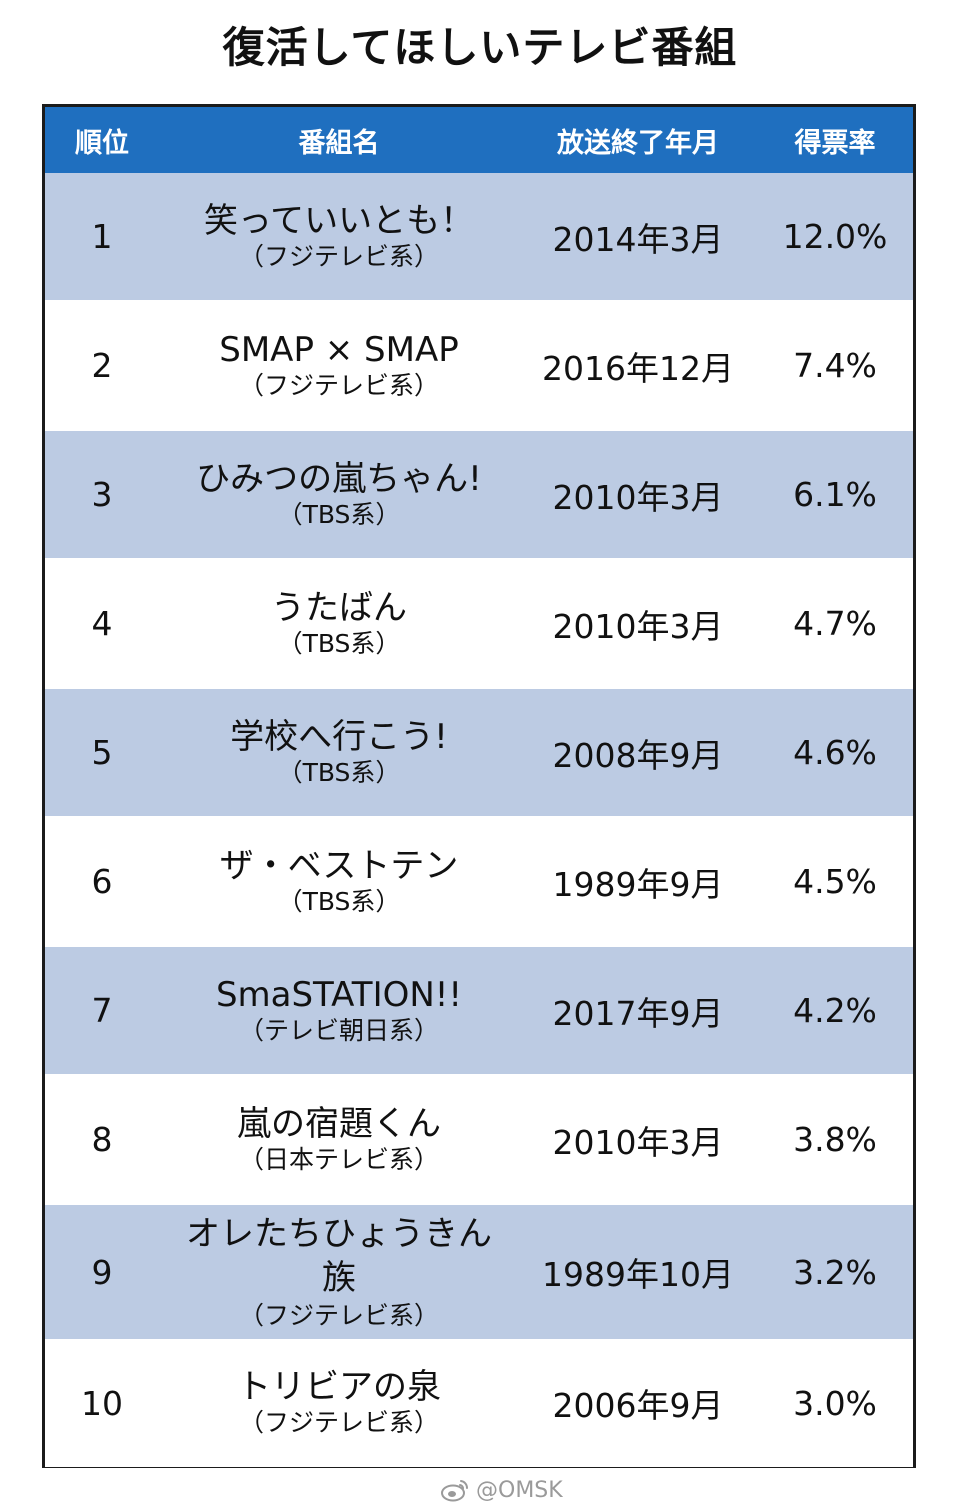  Describe the element at coordinates (638, 368) in the screenshot. I see `end-date-cell: 2016年12月` at that location.